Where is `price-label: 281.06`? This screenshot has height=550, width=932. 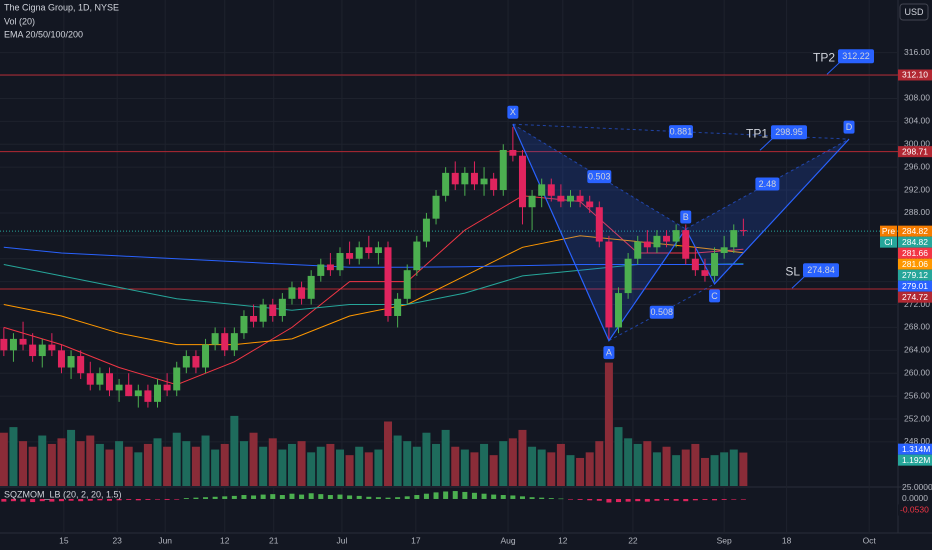 price-label: 281.06 is located at coordinates (915, 264).